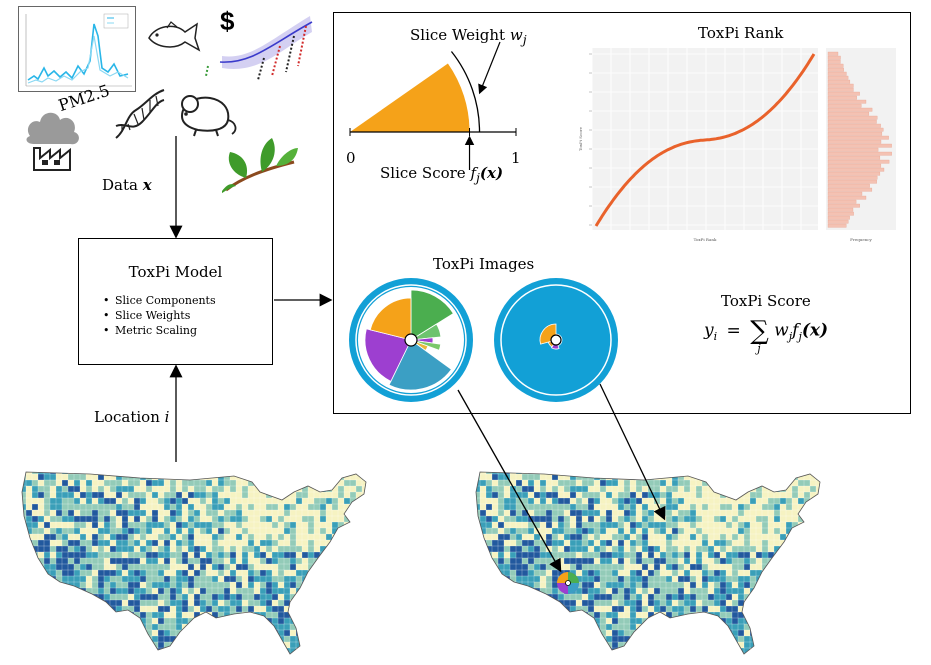 This screenshot has height=665, width=931. I want to click on slice-weight-label: Slice Weight wj, so click(468, 36).